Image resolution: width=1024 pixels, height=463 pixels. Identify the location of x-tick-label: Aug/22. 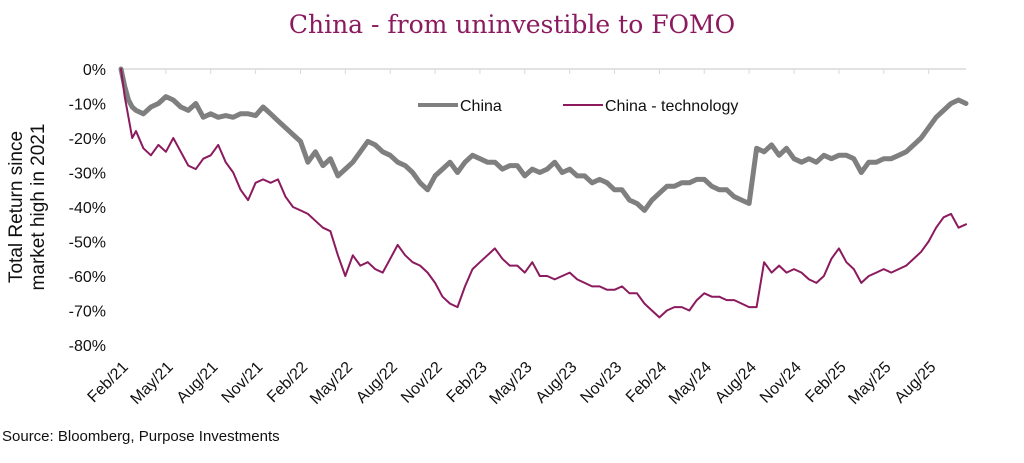
(377, 383).